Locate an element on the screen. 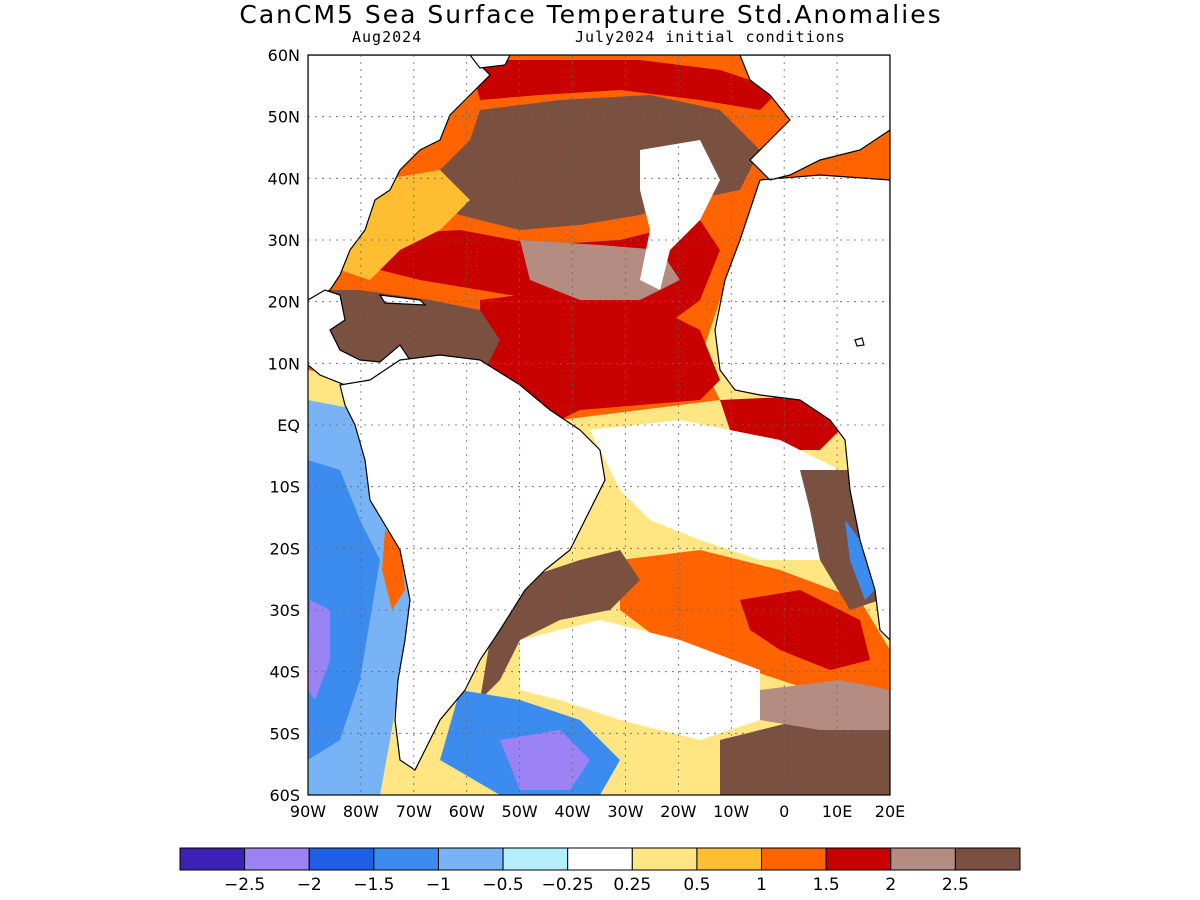 The image size is (1200, 900). benguela-cool-strip is located at coordinates (860, 560).